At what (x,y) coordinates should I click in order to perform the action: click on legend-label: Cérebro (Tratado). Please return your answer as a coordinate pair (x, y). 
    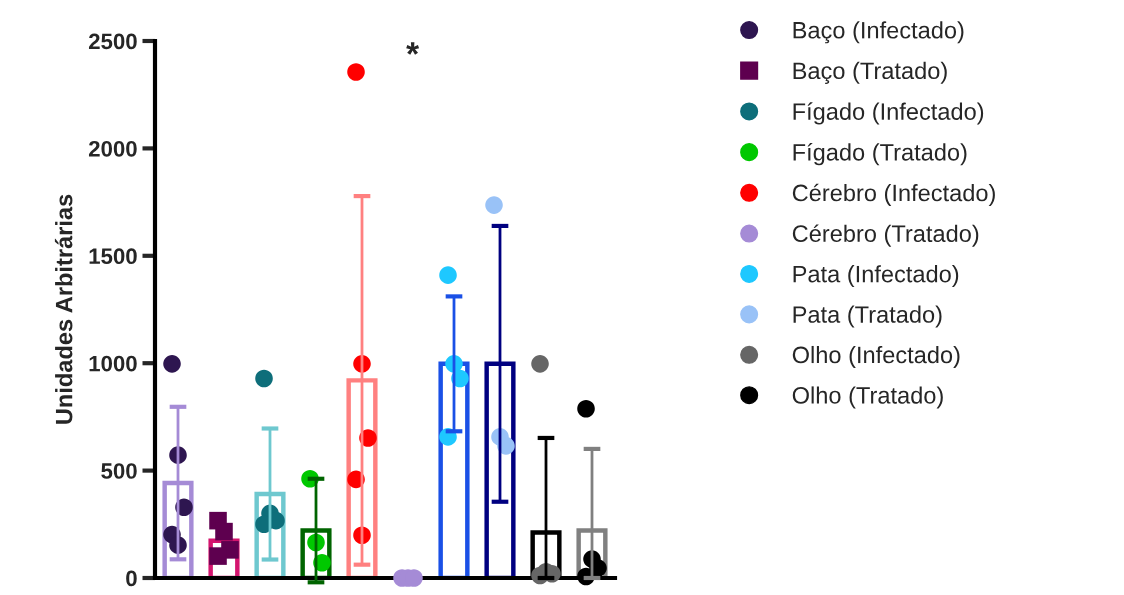
    Looking at the image, I should click on (885, 235).